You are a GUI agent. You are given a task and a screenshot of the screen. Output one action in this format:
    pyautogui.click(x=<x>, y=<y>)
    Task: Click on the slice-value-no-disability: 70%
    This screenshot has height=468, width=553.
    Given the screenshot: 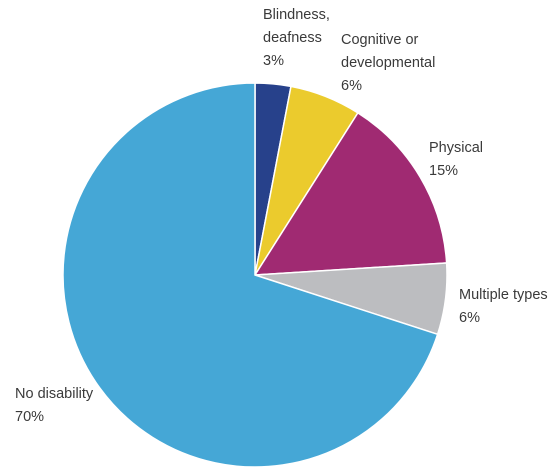 What is the action you would take?
    pyautogui.click(x=29, y=417)
    